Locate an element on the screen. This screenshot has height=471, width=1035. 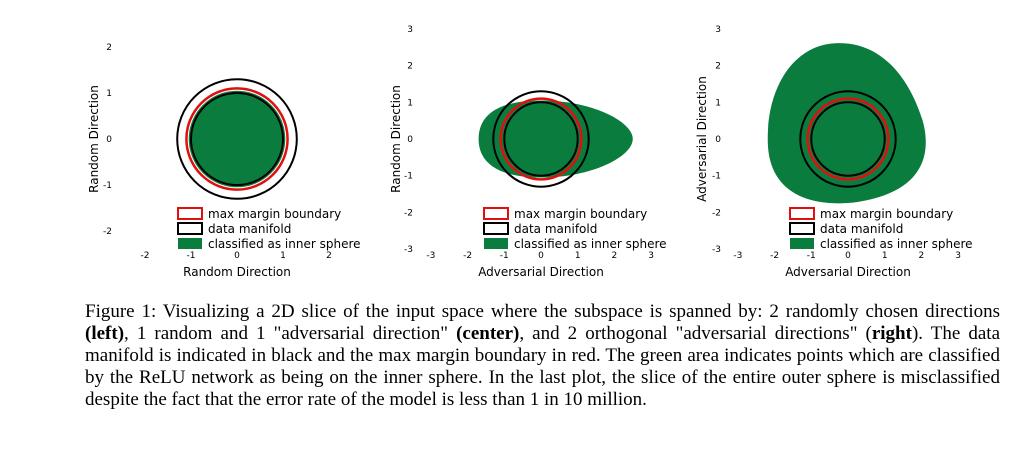
caption-bold-left: (left) is located at coordinates (105, 333).